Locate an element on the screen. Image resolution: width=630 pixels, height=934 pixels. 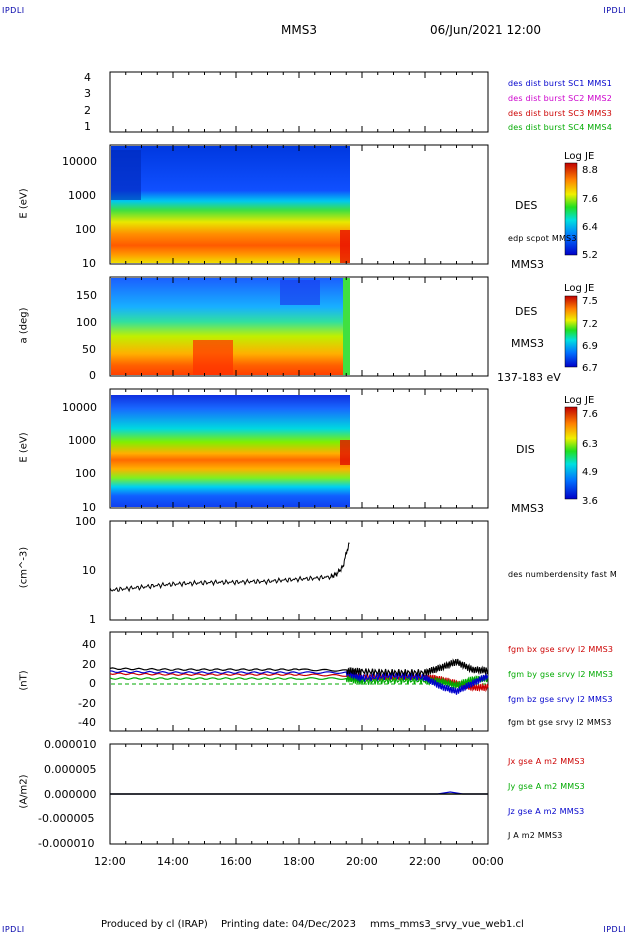
p1-legend-1: des dist burst SC2 MMS2 is located at coordinates (560, 98).